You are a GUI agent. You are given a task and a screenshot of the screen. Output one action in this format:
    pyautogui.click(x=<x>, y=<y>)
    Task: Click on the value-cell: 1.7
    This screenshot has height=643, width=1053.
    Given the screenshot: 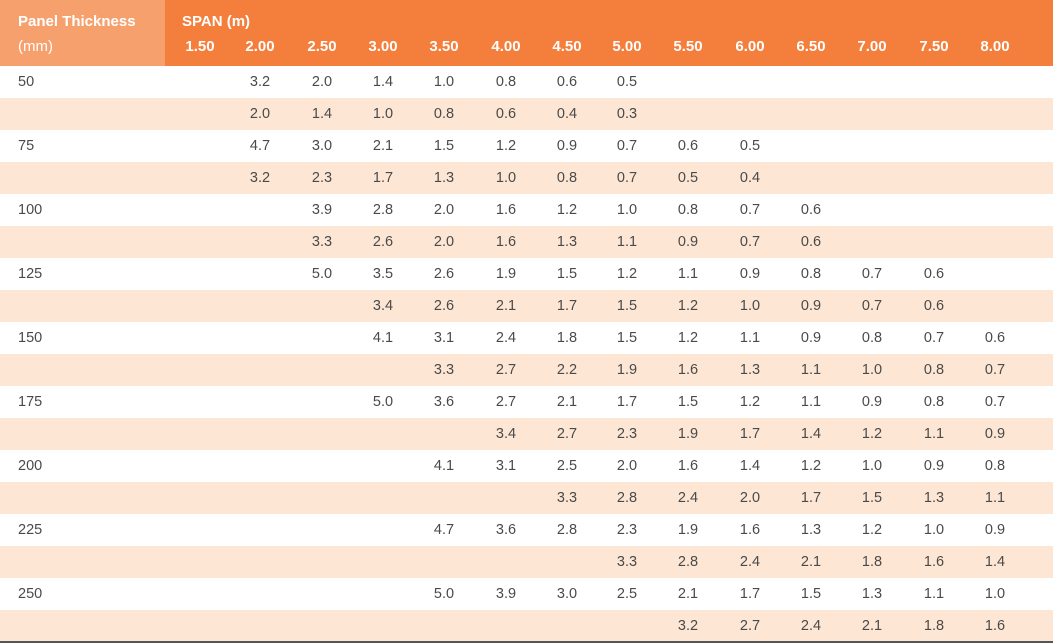 What is the action you would take?
    pyautogui.click(x=567, y=306)
    